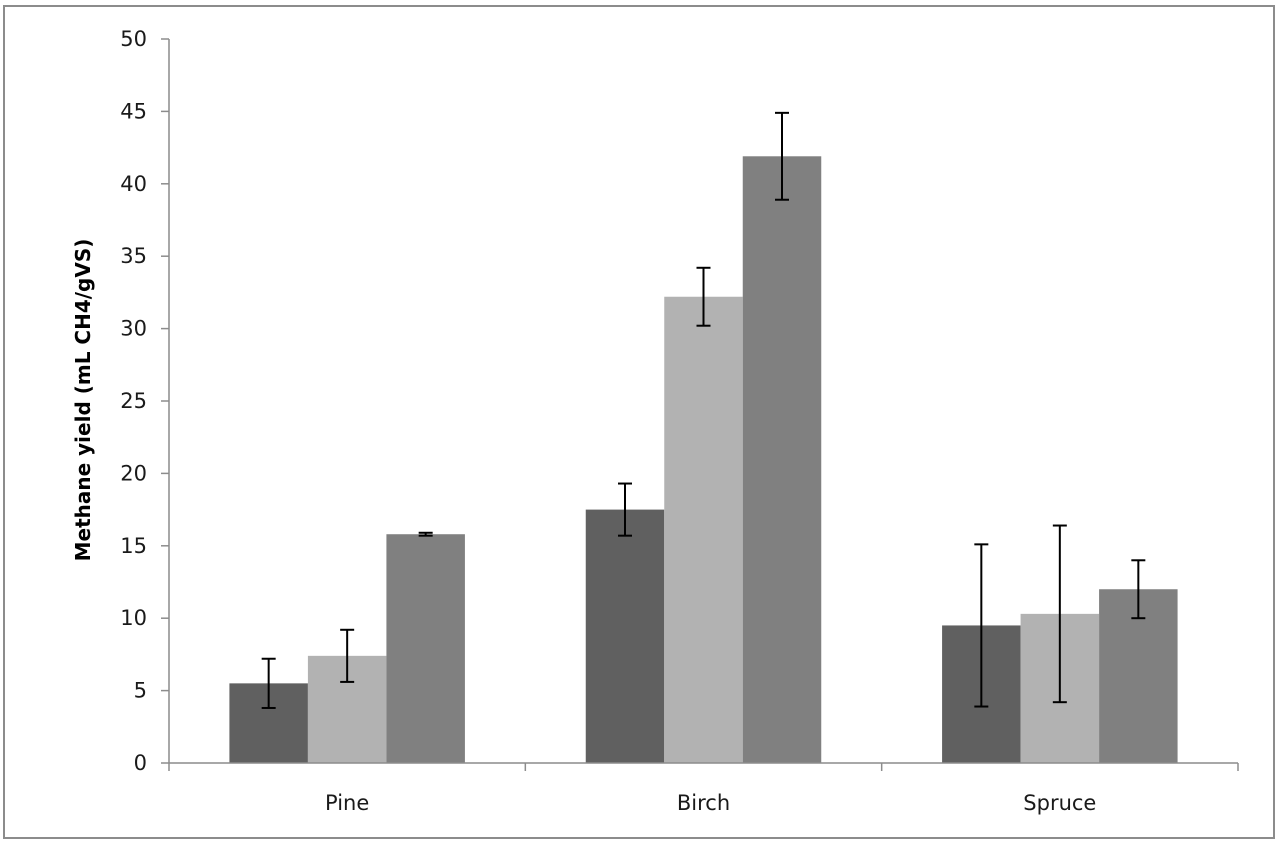 This screenshot has width=1280, height=847. I want to click on y-tick-label: 35, so click(133, 256).